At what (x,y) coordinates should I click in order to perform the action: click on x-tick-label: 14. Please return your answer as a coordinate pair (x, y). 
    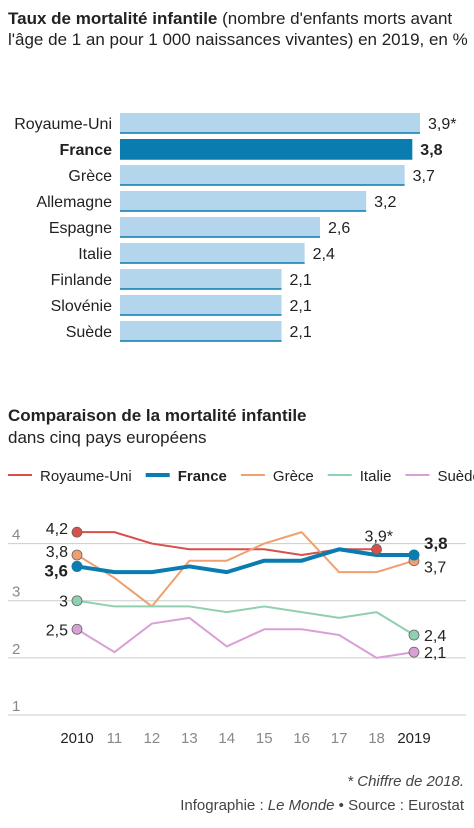
    Looking at the image, I should click on (226, 738).